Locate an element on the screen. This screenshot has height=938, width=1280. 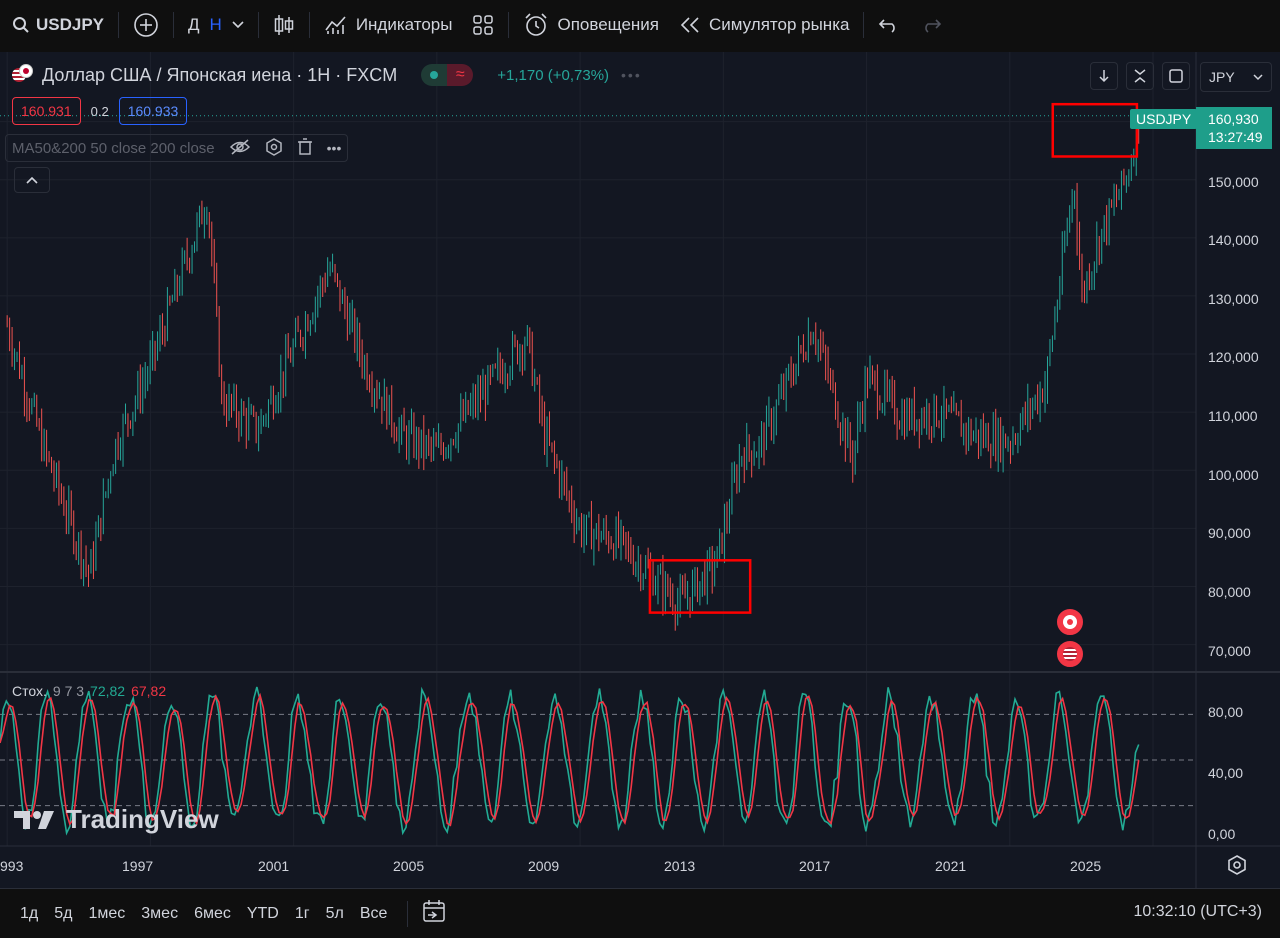
rewind-icon is located at coordinates (689, 25).